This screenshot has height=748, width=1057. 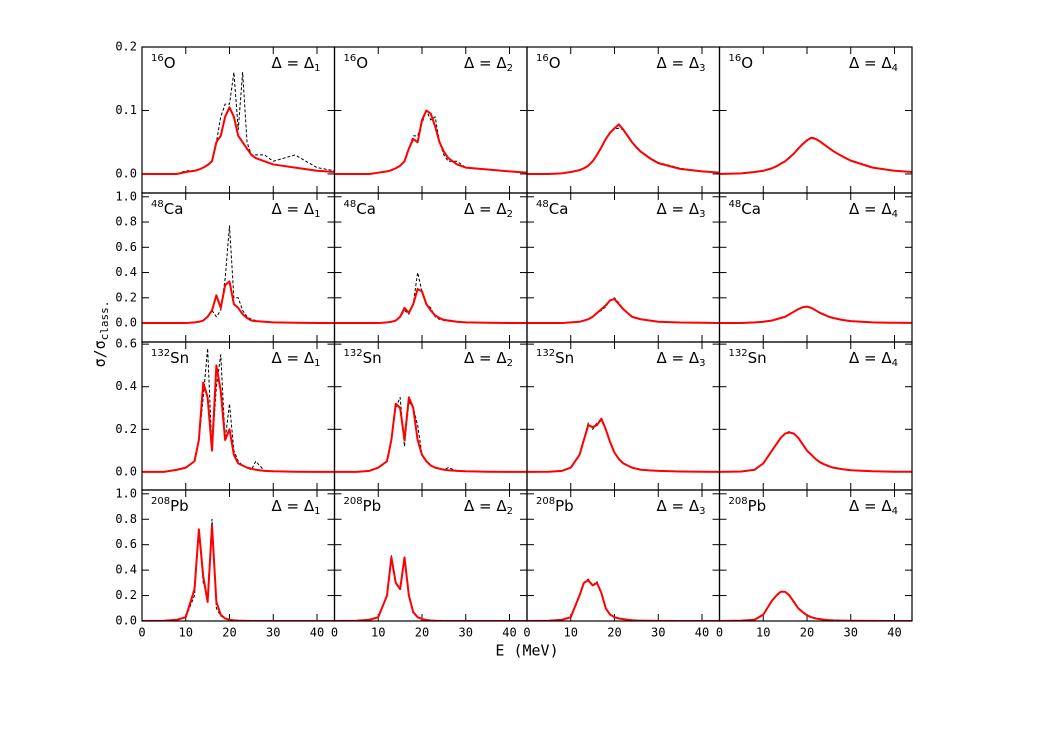 What do you see at coordinates (814, 564) in the screenshot?
I see `panel: 0 10 20 30 40 208Pb Δ = Δ4` at bounding box center [814, 564].